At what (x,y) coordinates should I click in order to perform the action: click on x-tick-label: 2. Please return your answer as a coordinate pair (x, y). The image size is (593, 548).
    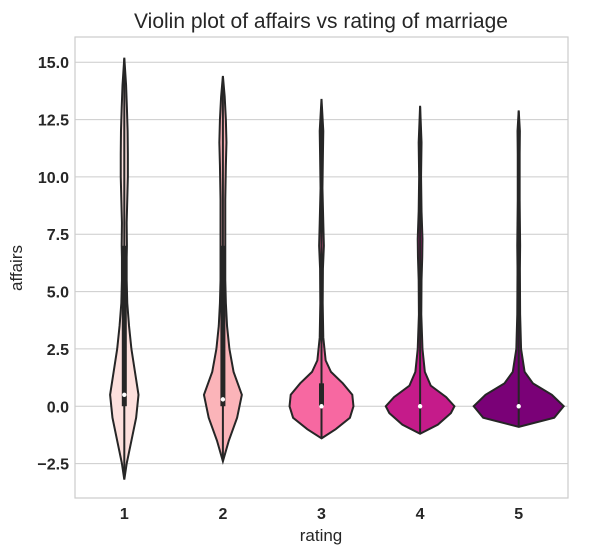
    Looking at the image, I should click on (222, 514).